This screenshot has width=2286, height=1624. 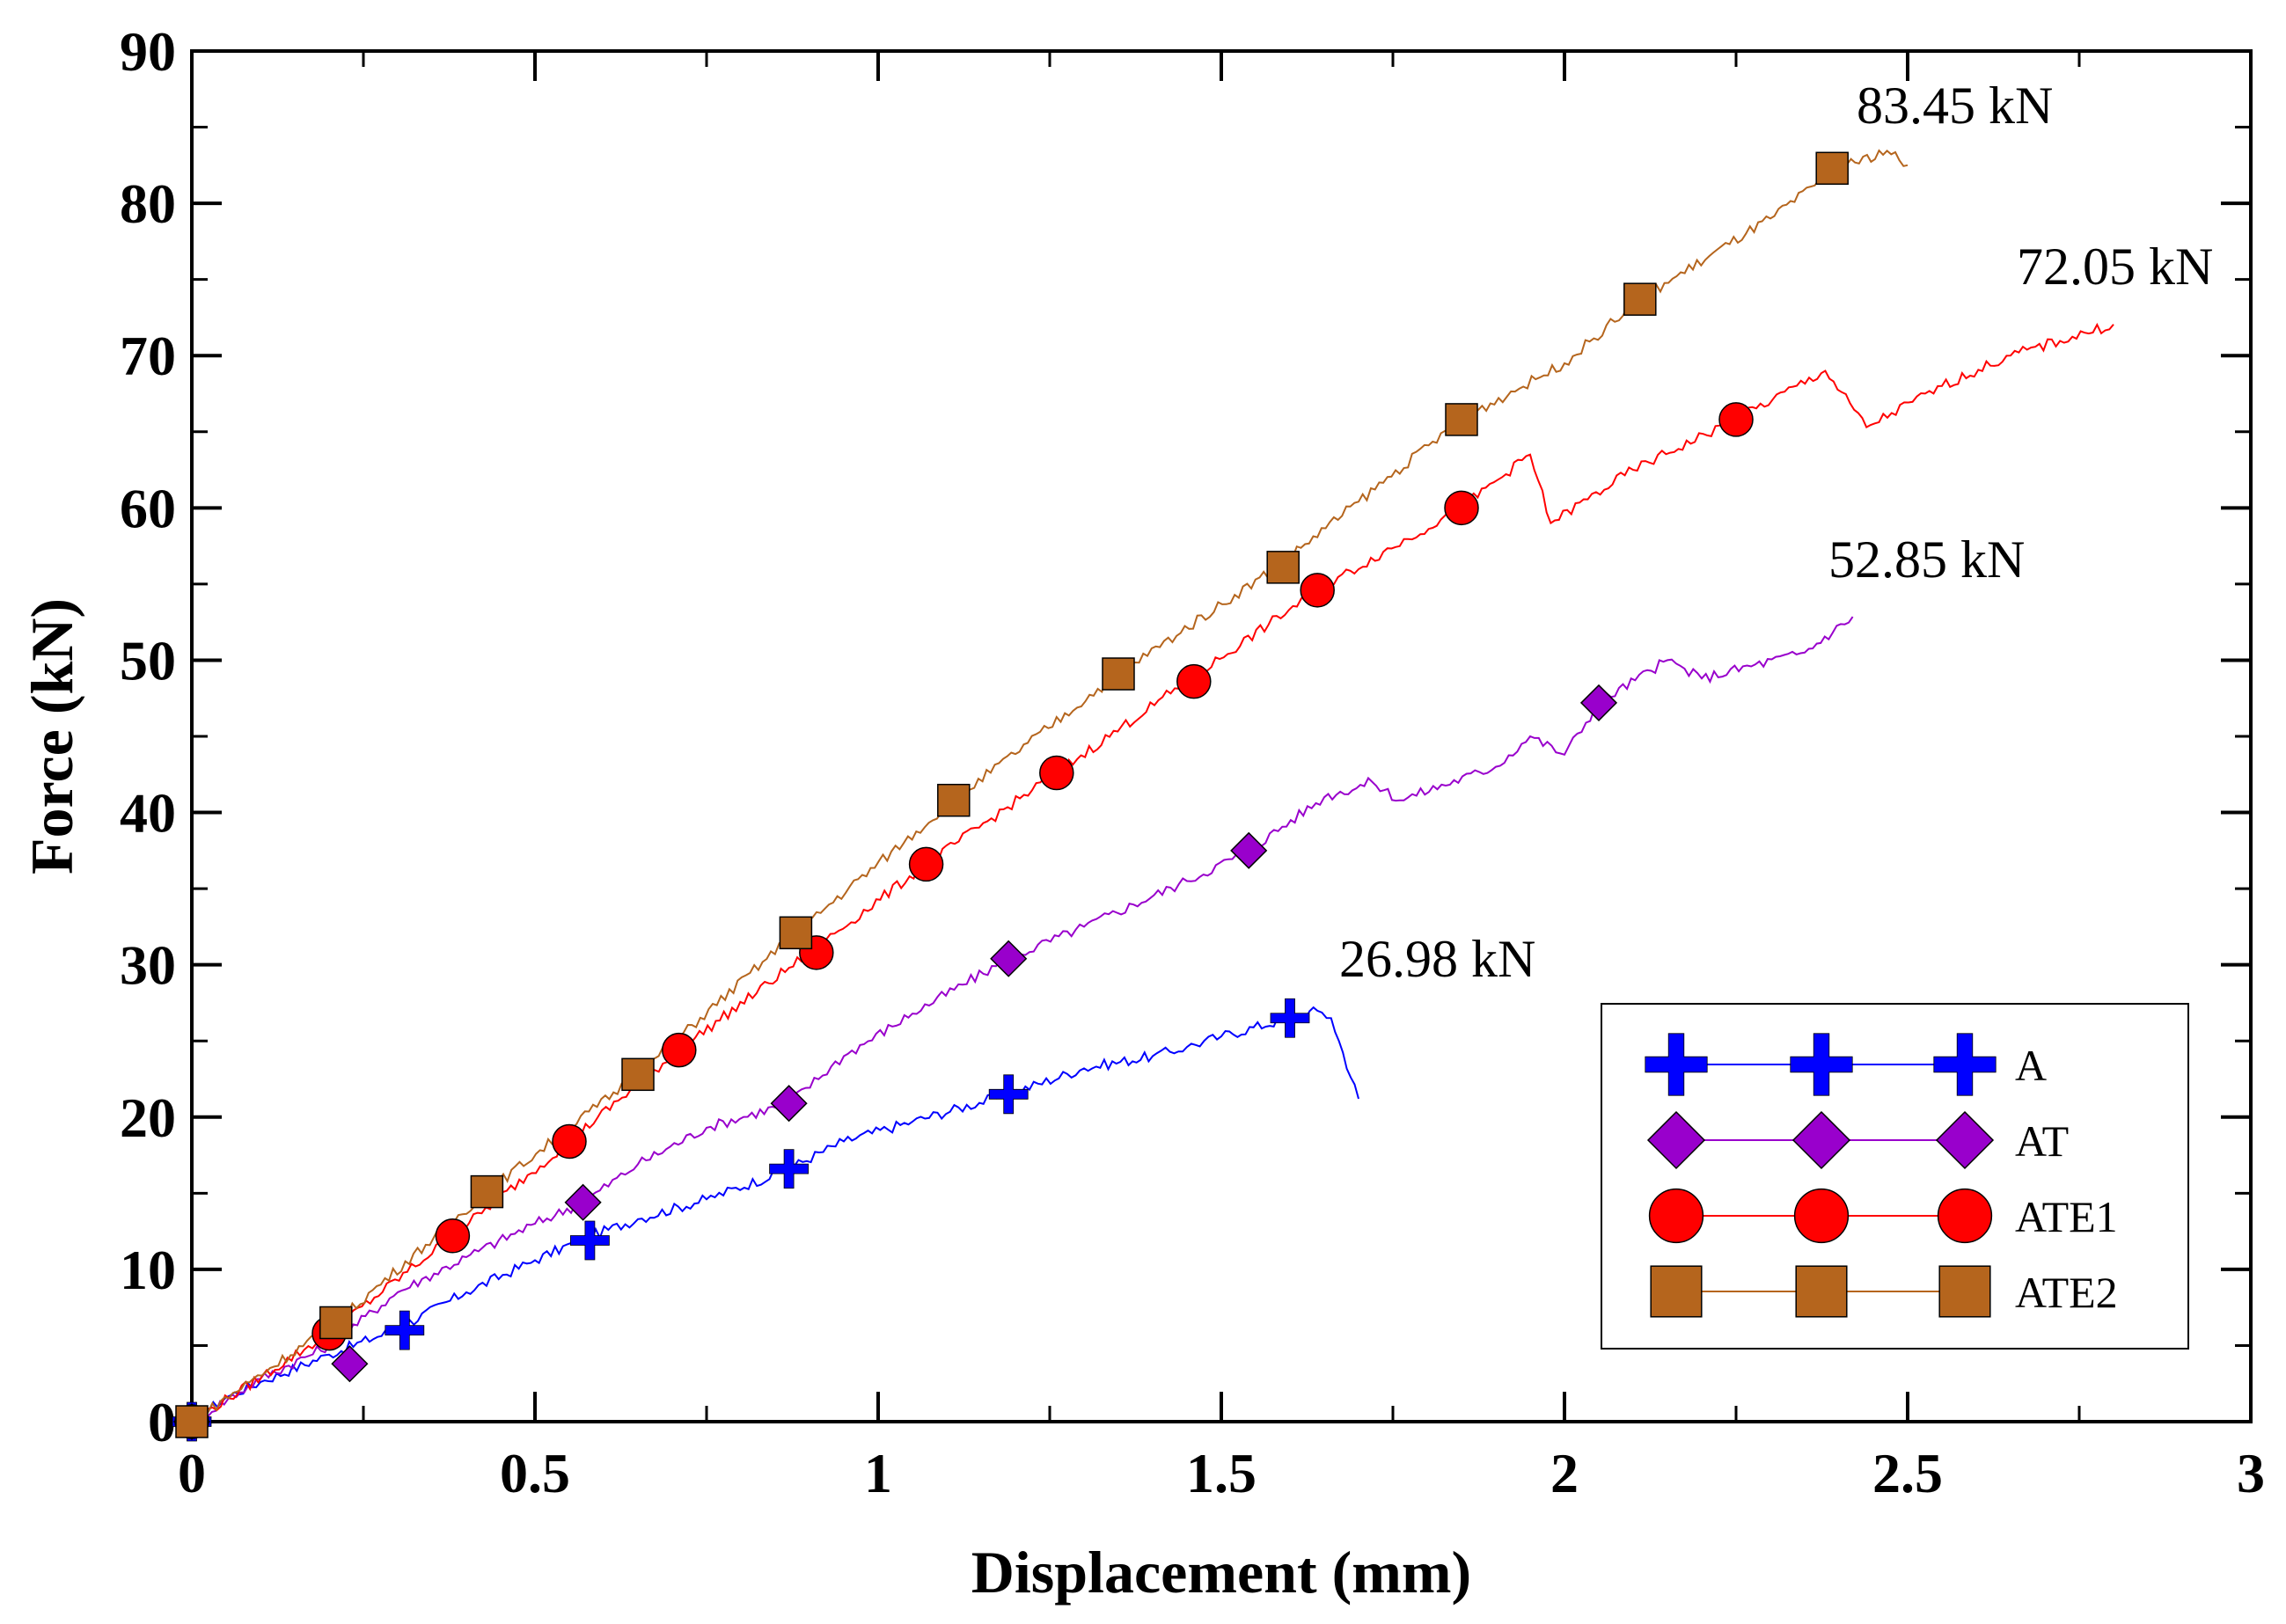 I want to click on y-tick-label: 50, so click(x=148, y=660).